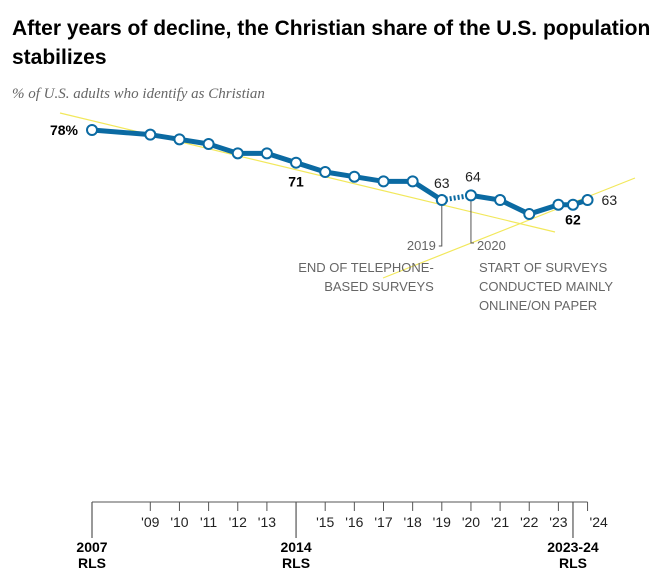 The image size is (672, 574). Describe the element at coordinates (413, 522) in the screenshot. I see `x-tick-label: '18` at that location.